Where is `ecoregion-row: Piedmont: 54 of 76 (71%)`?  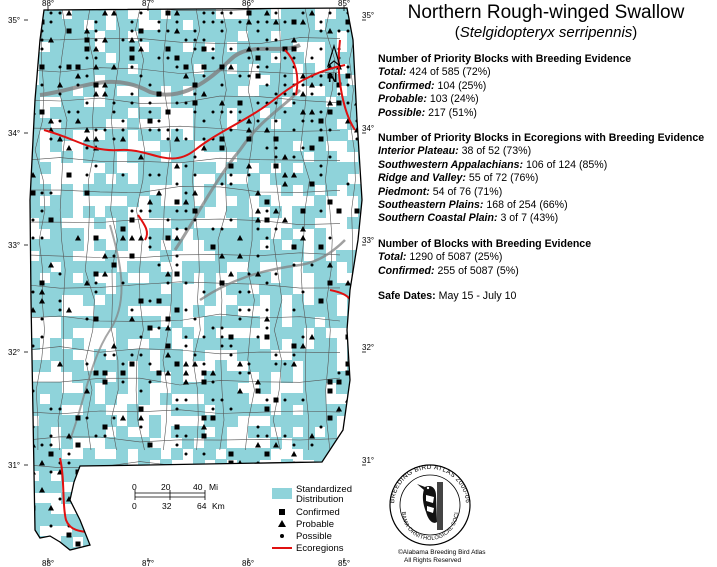
ecoregion-row: Piedmont: 54 of 76 (71%) is located at coordinates (546, 192).